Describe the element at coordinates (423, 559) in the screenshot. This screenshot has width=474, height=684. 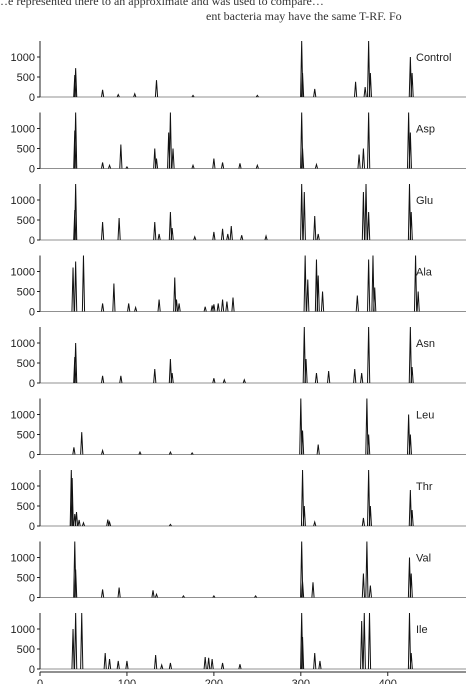
I see `panel-label-val: Val` at that location.